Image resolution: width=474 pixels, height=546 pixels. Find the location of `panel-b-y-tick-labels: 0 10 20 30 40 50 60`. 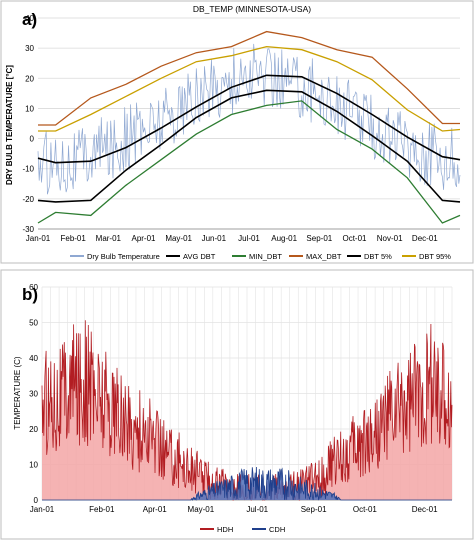

panel-b-y-tick-labels: 0 10 20 30 40 50 60 is located at coordinates (33, 394).